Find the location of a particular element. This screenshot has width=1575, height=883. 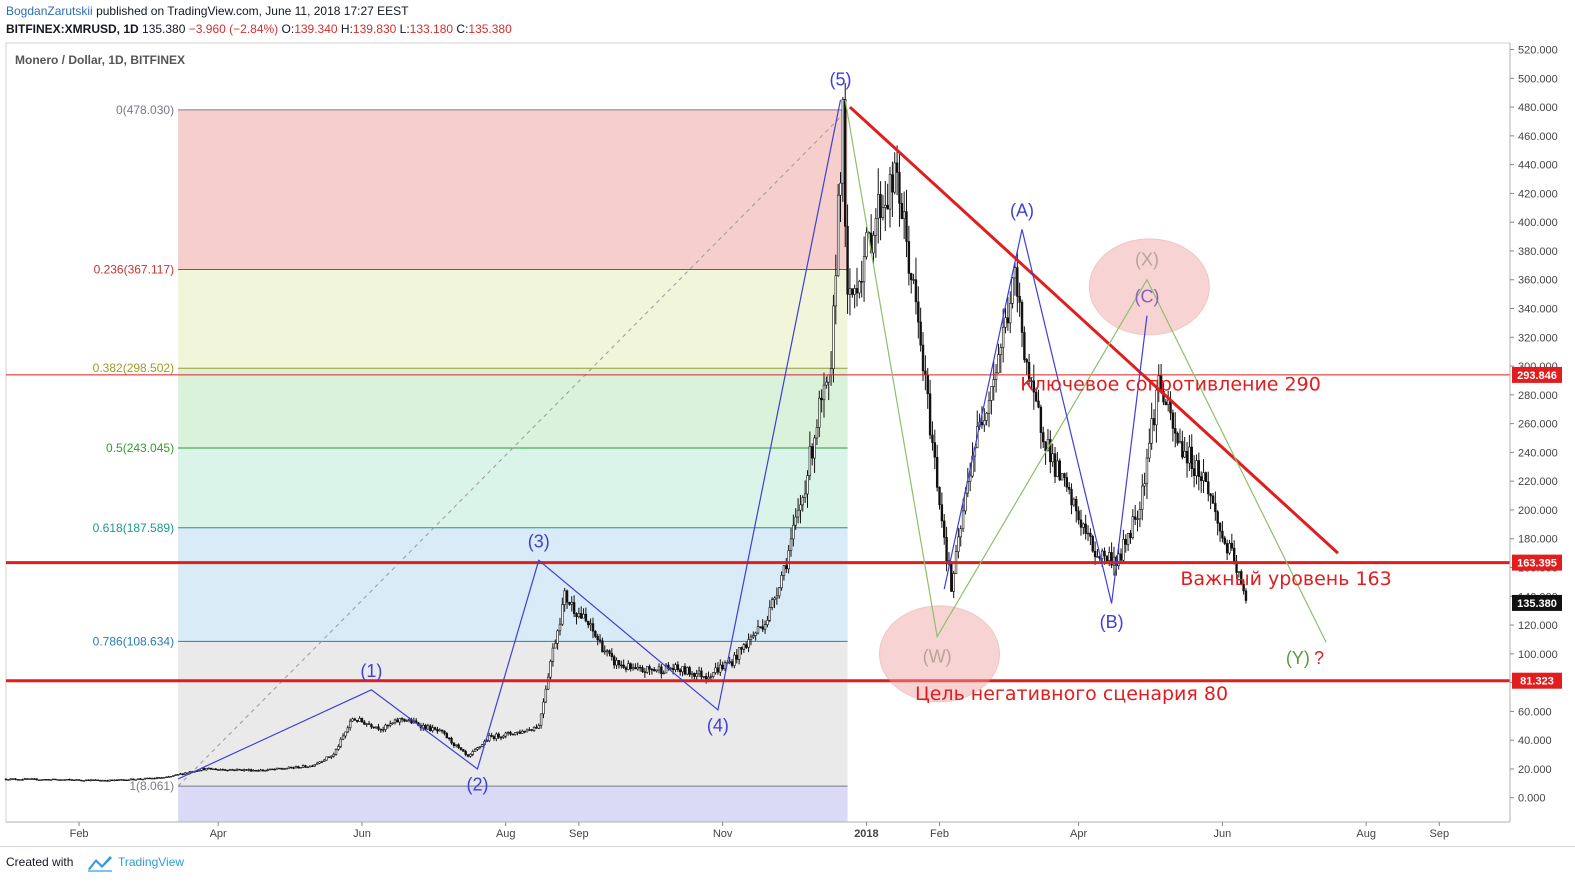

wave-label-w: (W) is located at coordinates (937, 656).